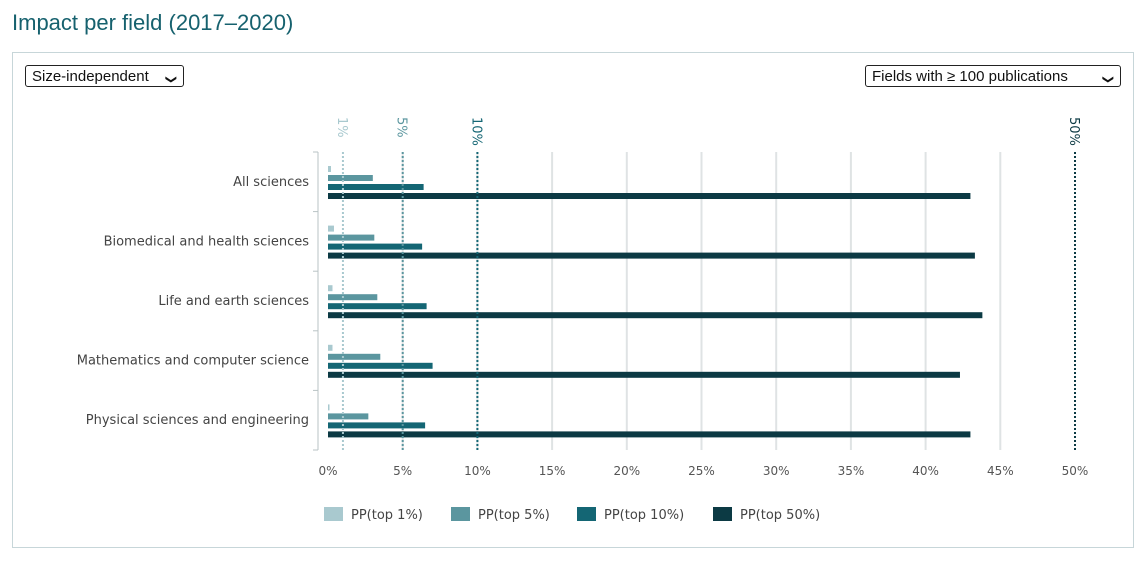 The height and width of the screenshot is (561, 1147). I want to click on x-tick-label: 45%, so click(1000, 471).